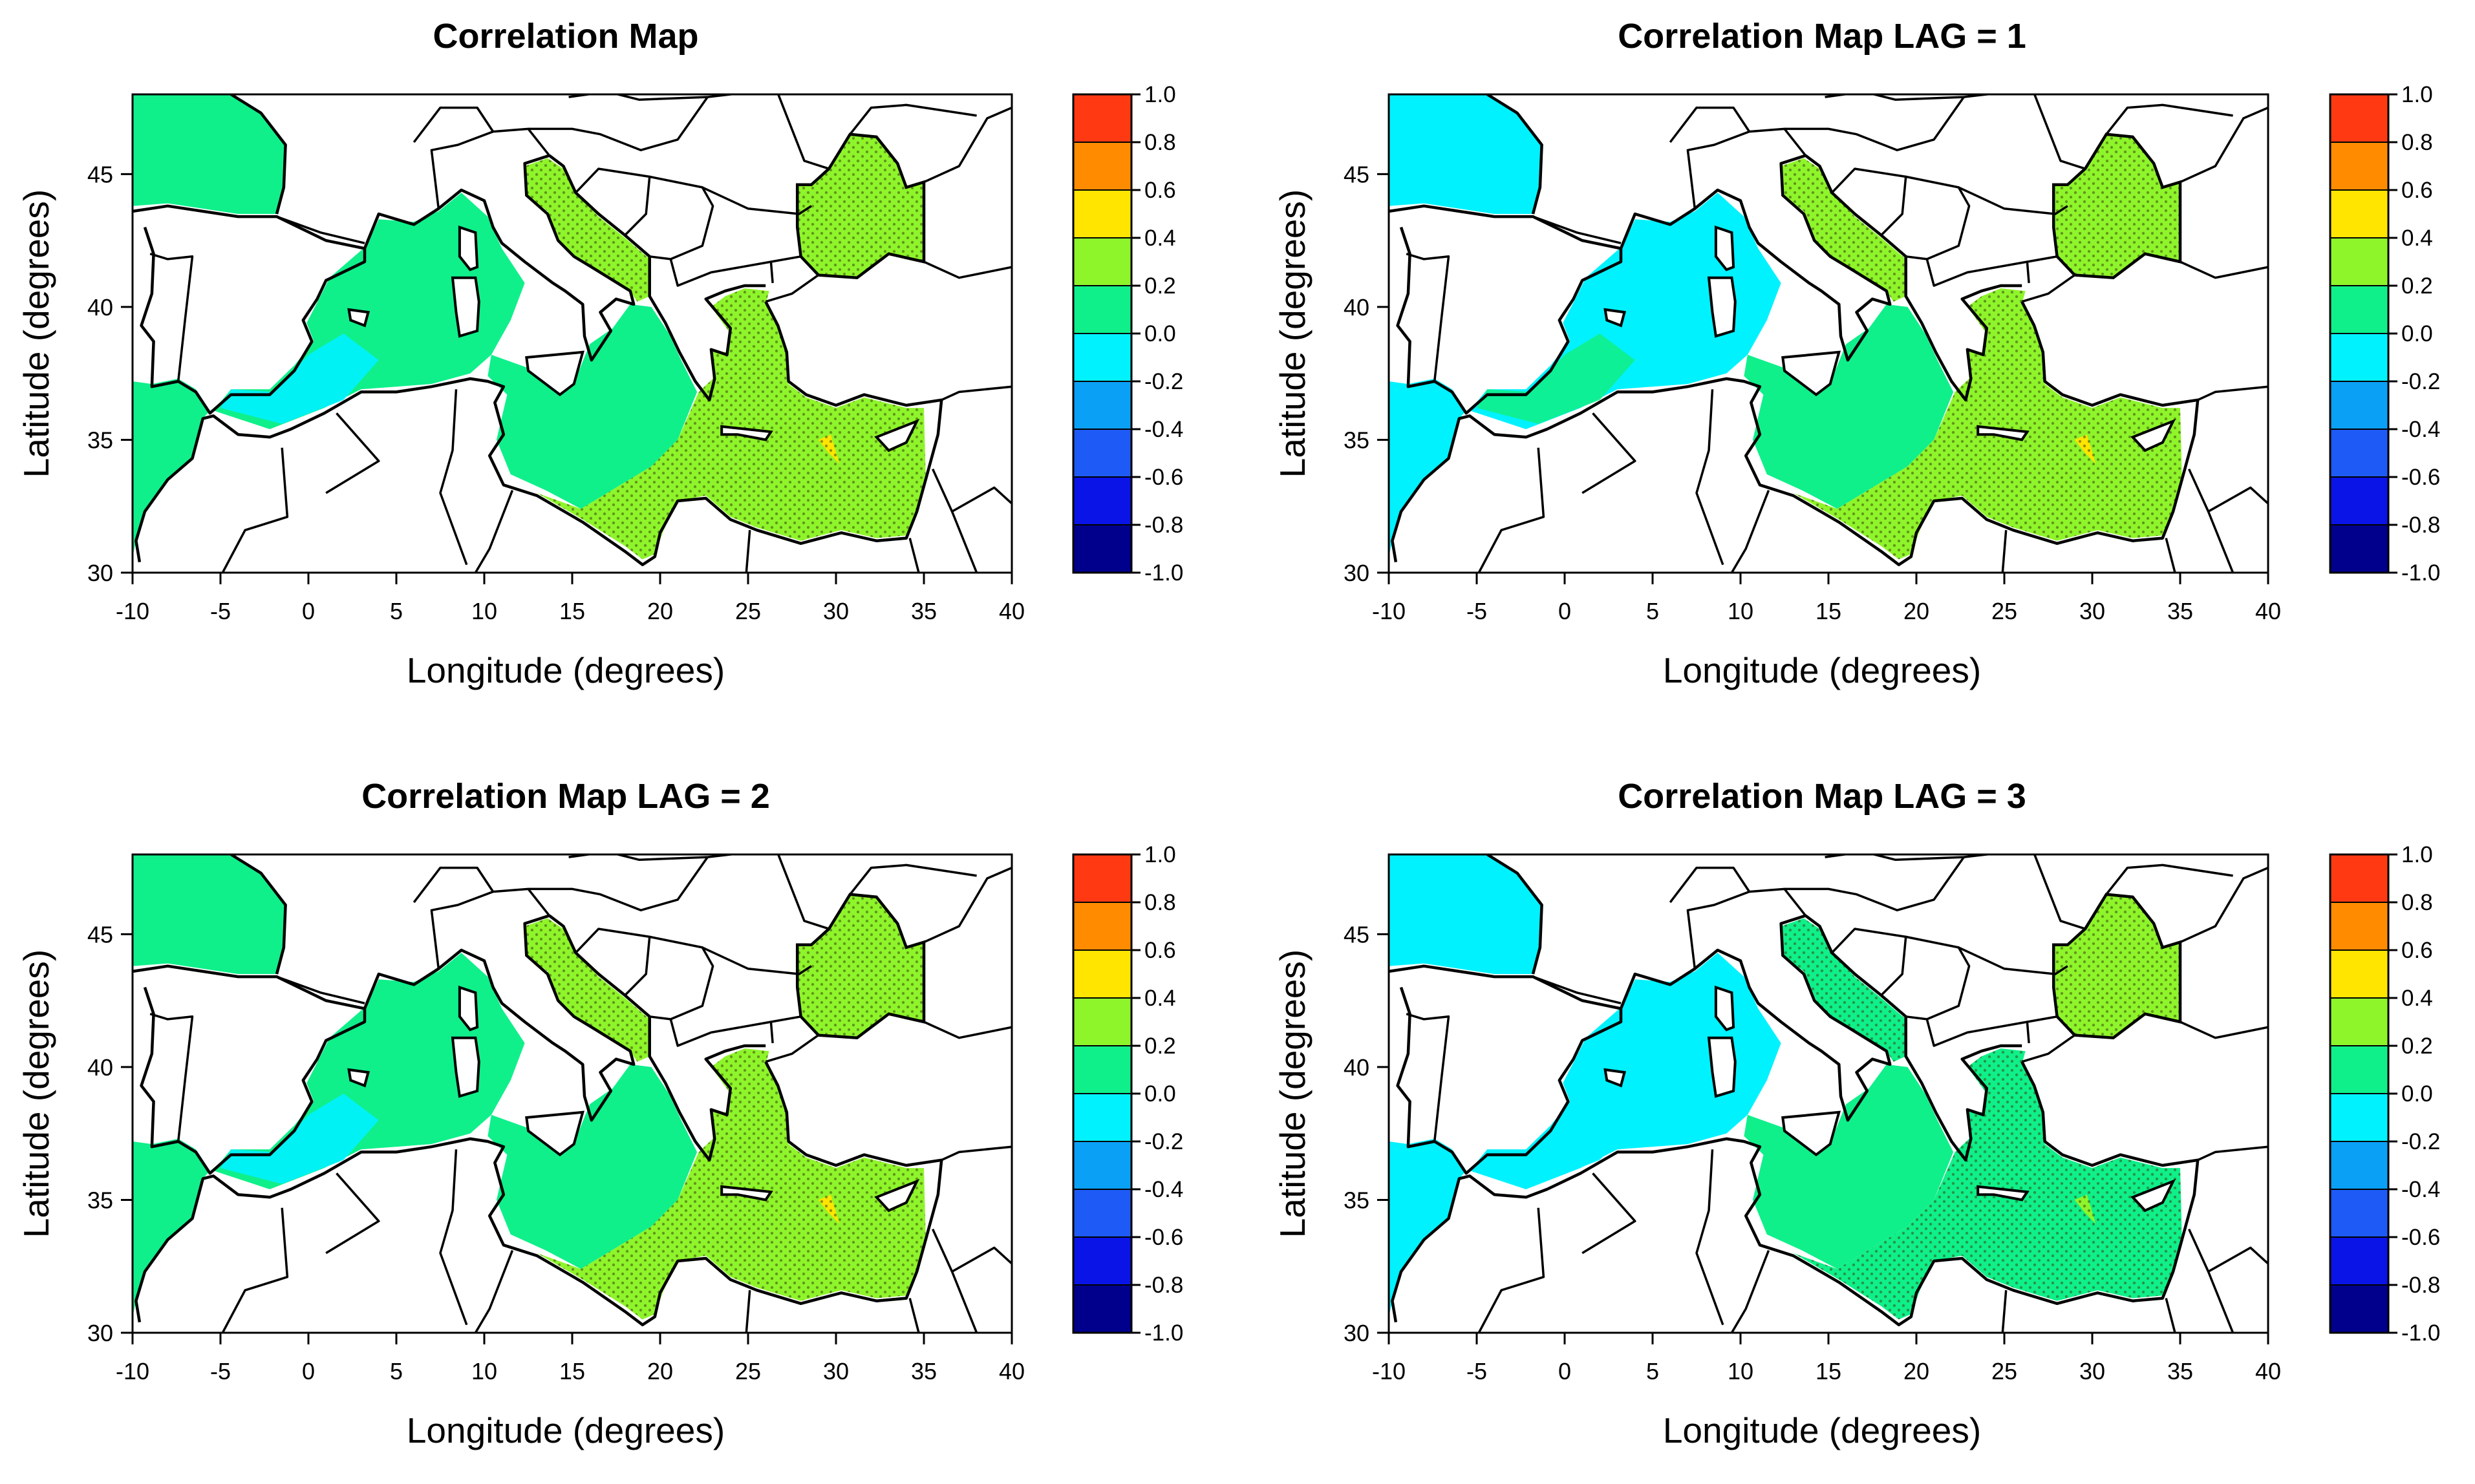 The width and height of the screenshot is (2475, 1484). What do you see at coordinates (1356, 935) in the screenshot?
I see `y-tick-label: 45` at bounding box center [1356, 935].